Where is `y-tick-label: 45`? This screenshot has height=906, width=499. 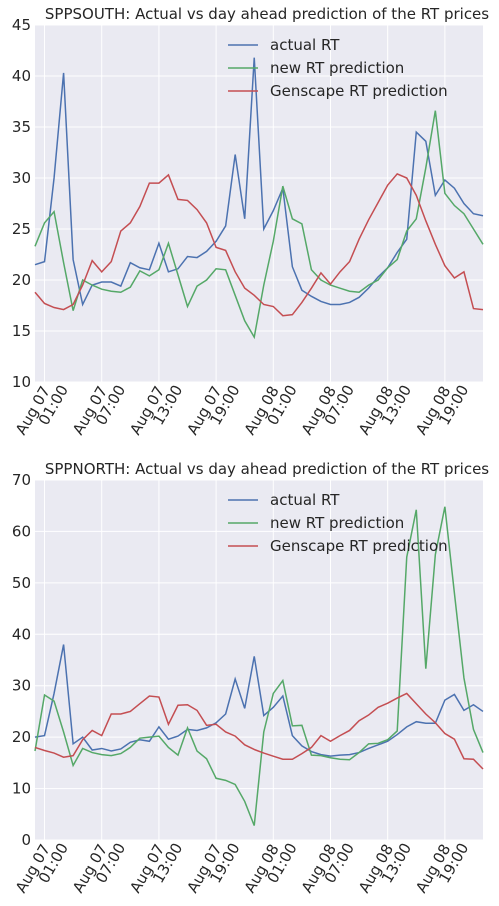
y-tick-label: 45 is located at coordinates (21, 25).